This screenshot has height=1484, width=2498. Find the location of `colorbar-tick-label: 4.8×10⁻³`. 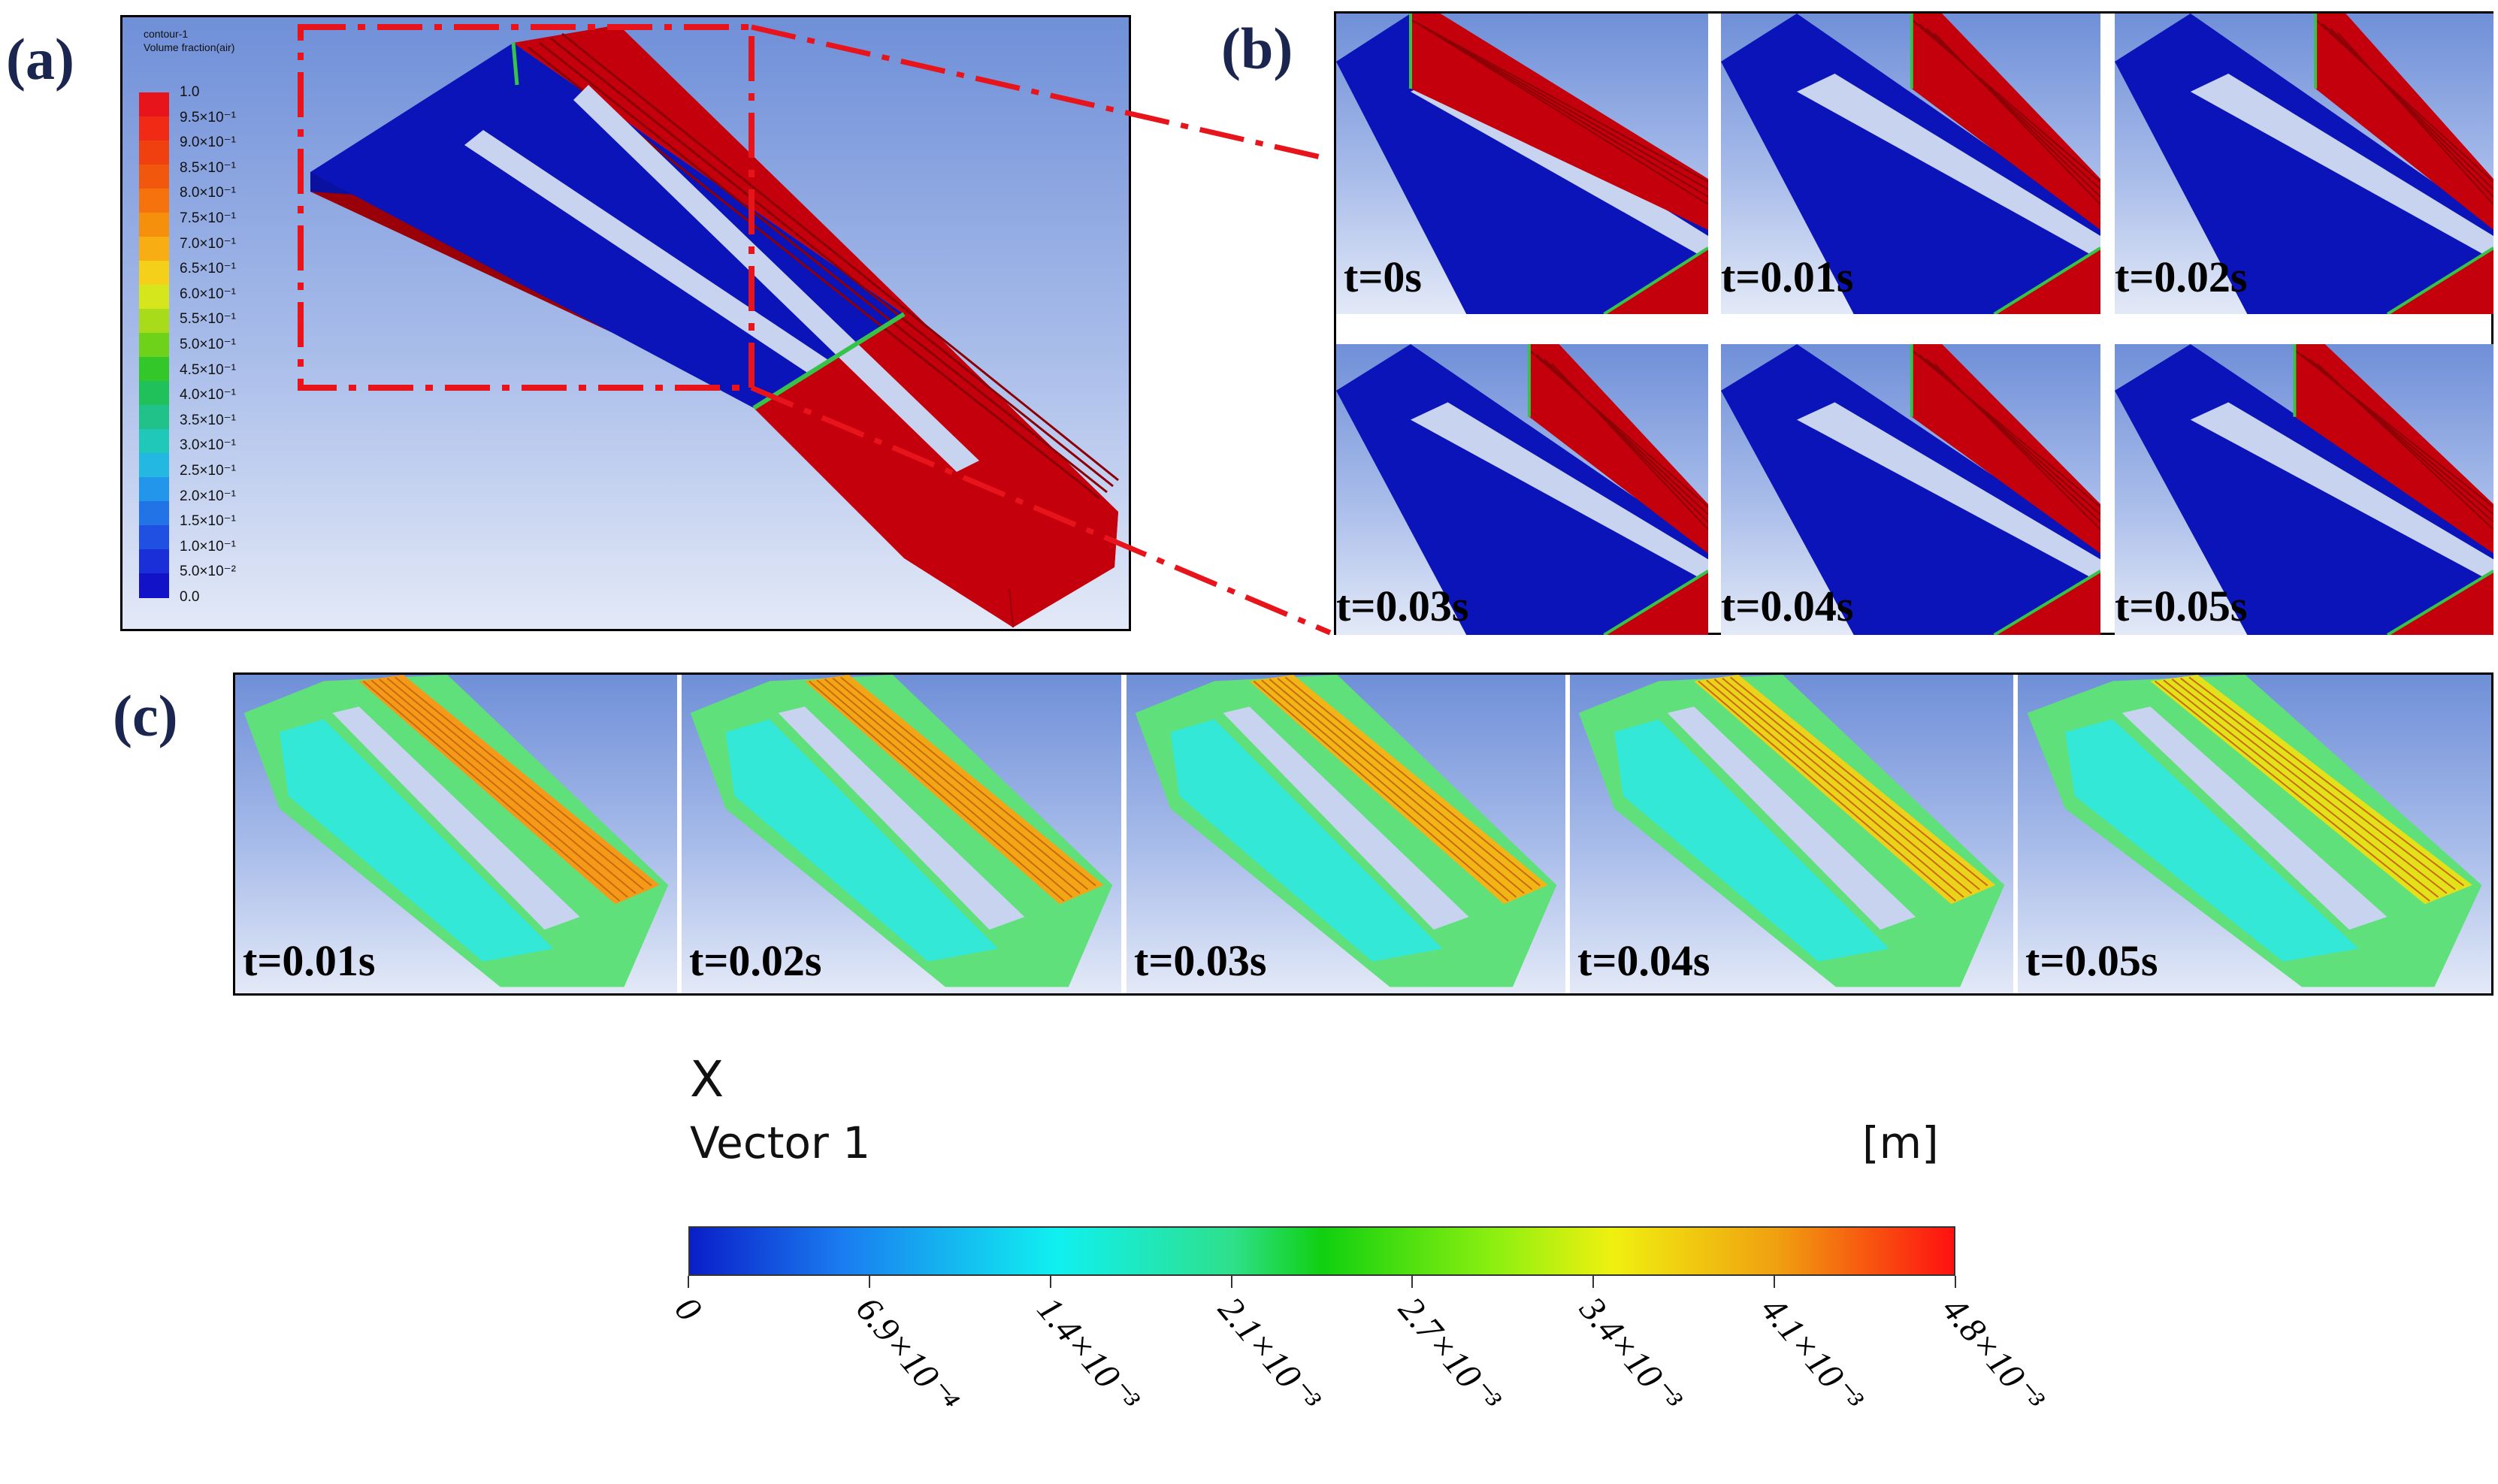

colorbar-tick-label: 4.8×10⁻³ is located at coordinates (1993, 1354).